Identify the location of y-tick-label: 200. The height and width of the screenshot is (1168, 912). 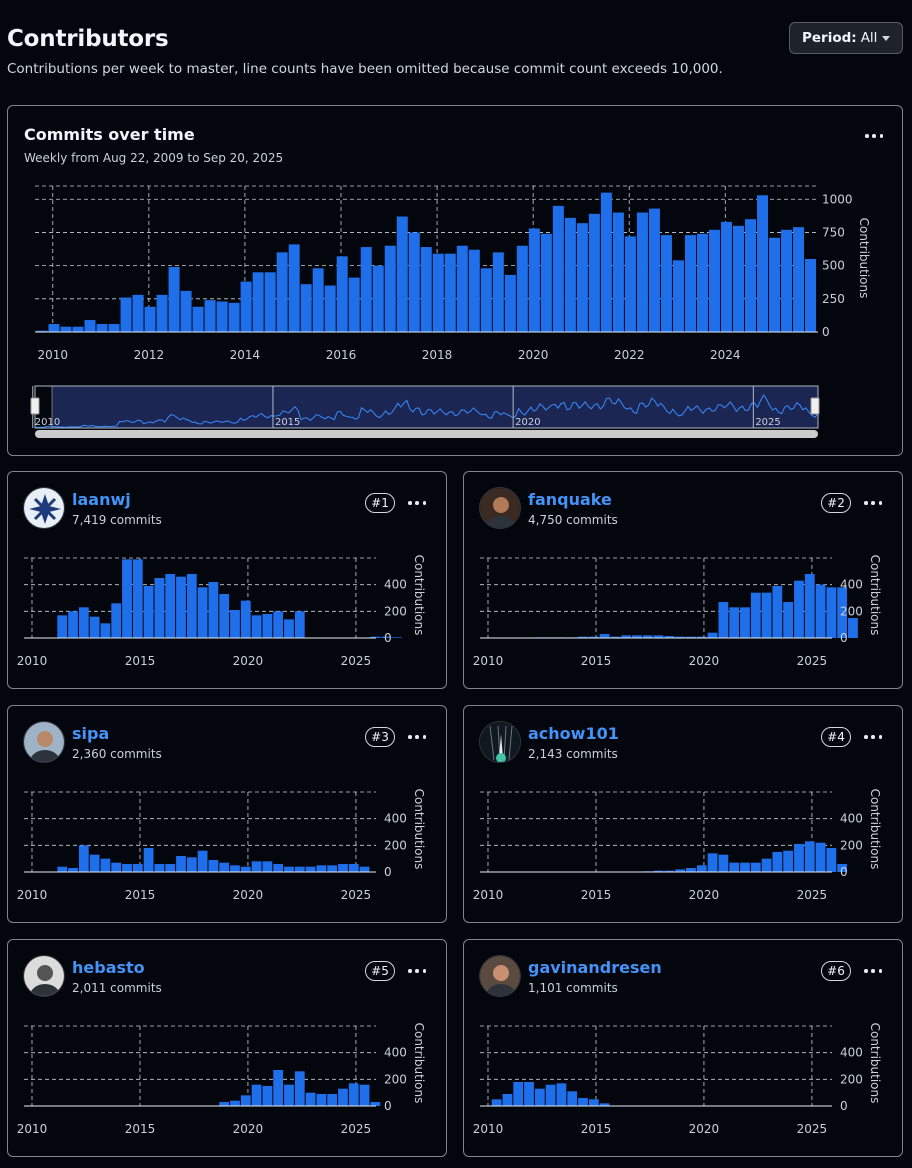
(395, 611).